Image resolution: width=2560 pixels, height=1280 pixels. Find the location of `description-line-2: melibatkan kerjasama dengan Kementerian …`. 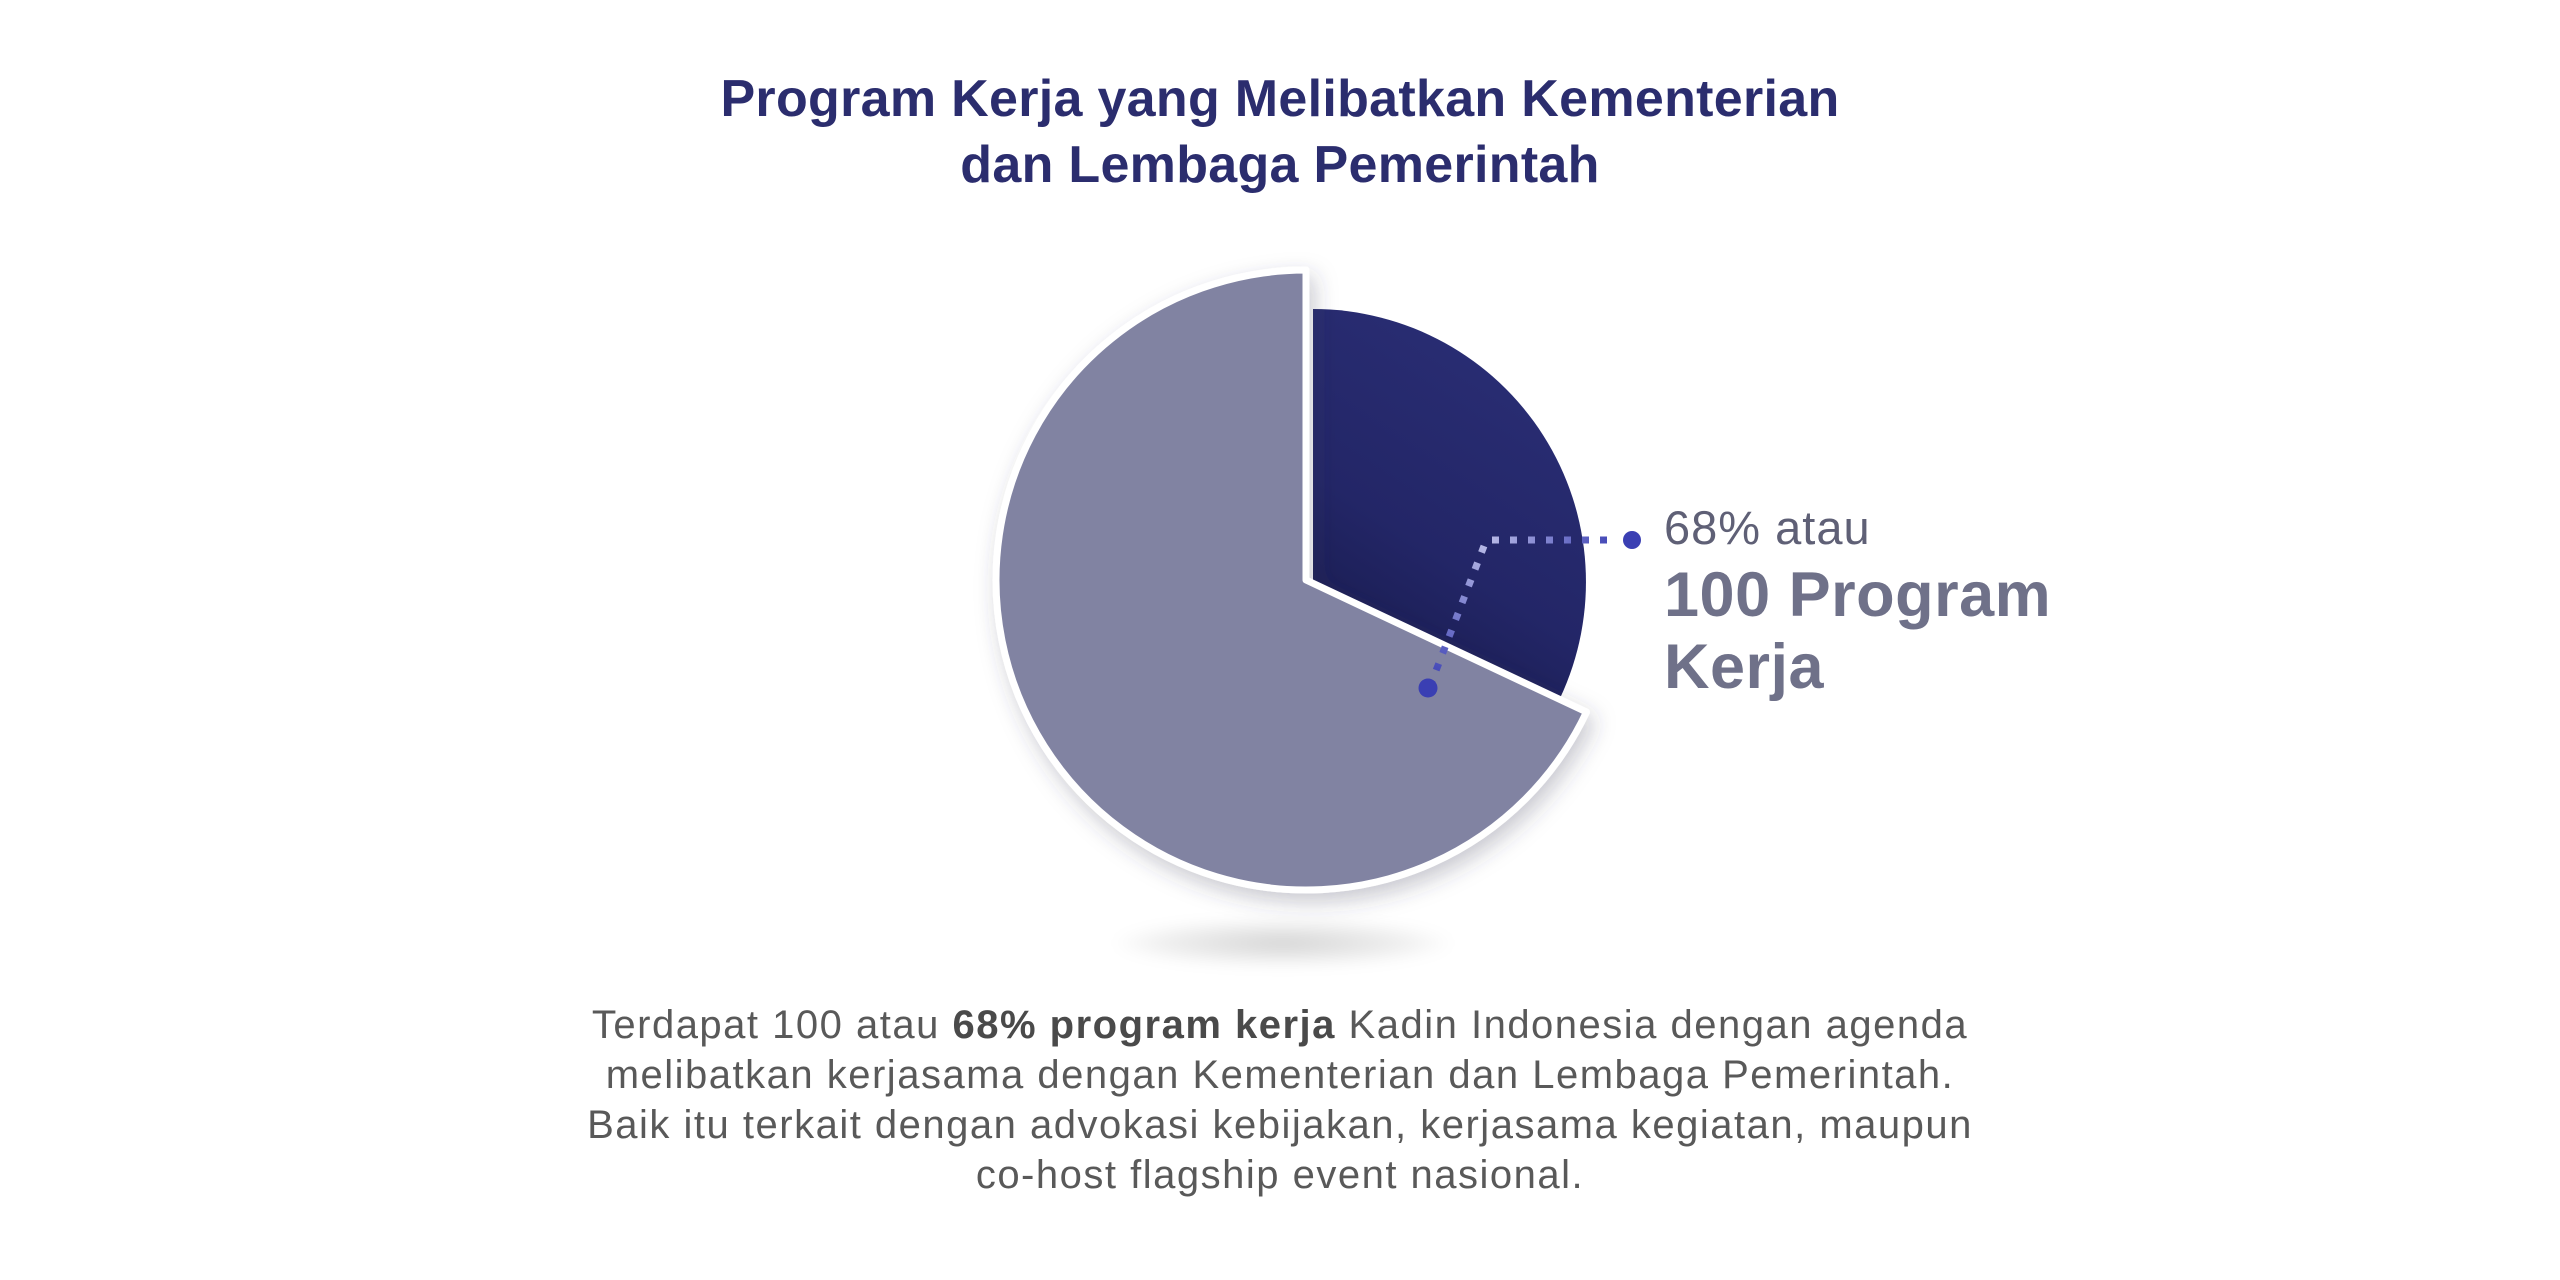

description-line-2: melibatkan kerjasama dengan Kementerian … is located at coordinates (1280, 1075).